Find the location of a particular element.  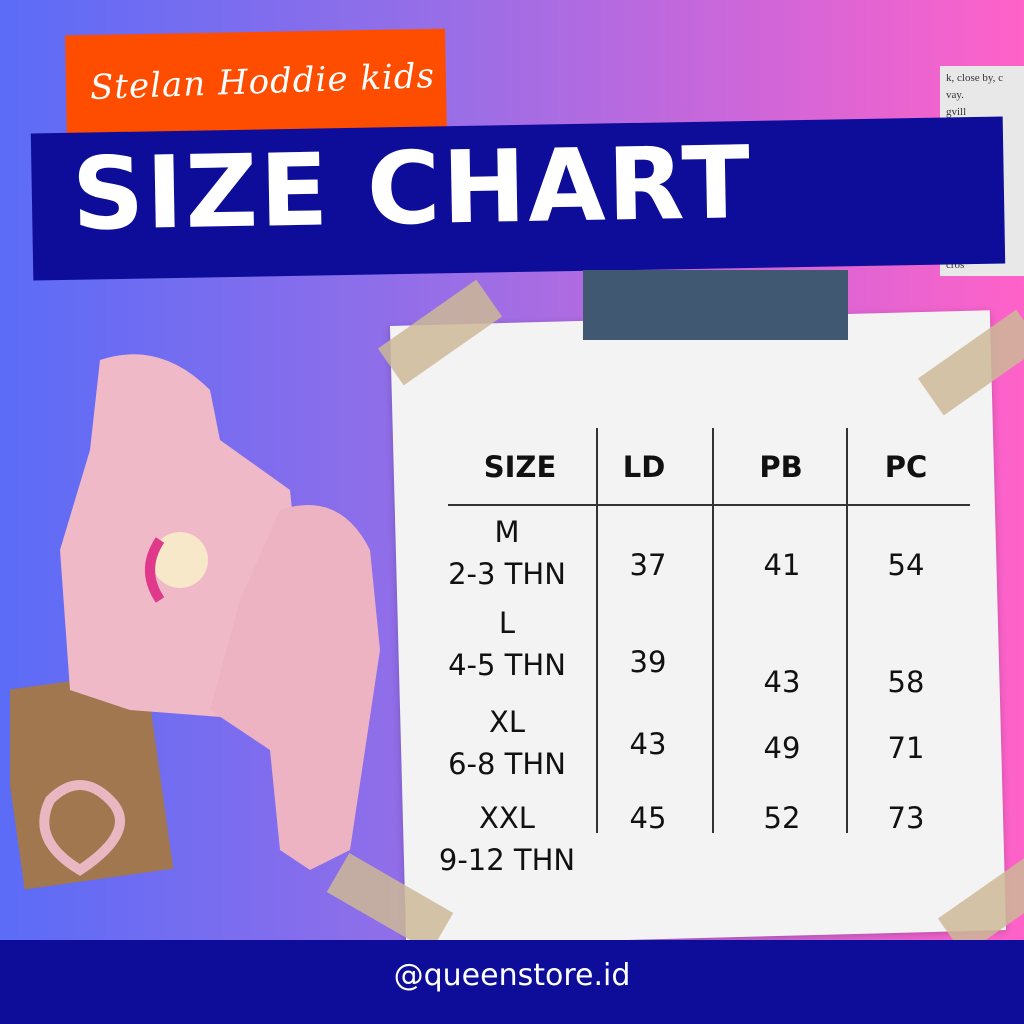

pc-value: 73 is located at coordinates (906, 818).